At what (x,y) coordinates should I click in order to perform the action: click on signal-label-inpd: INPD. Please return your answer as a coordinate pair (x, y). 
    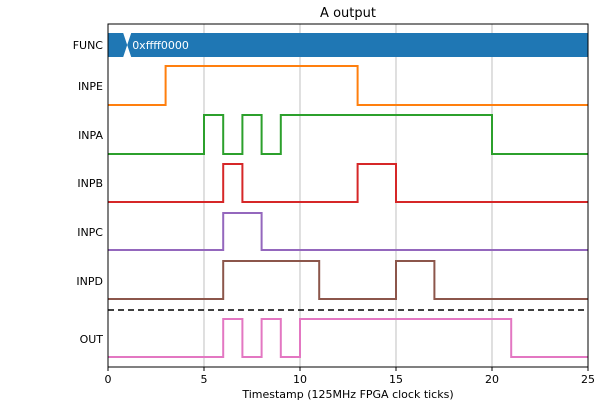
    Looking at the image, I should click on (89, 281).